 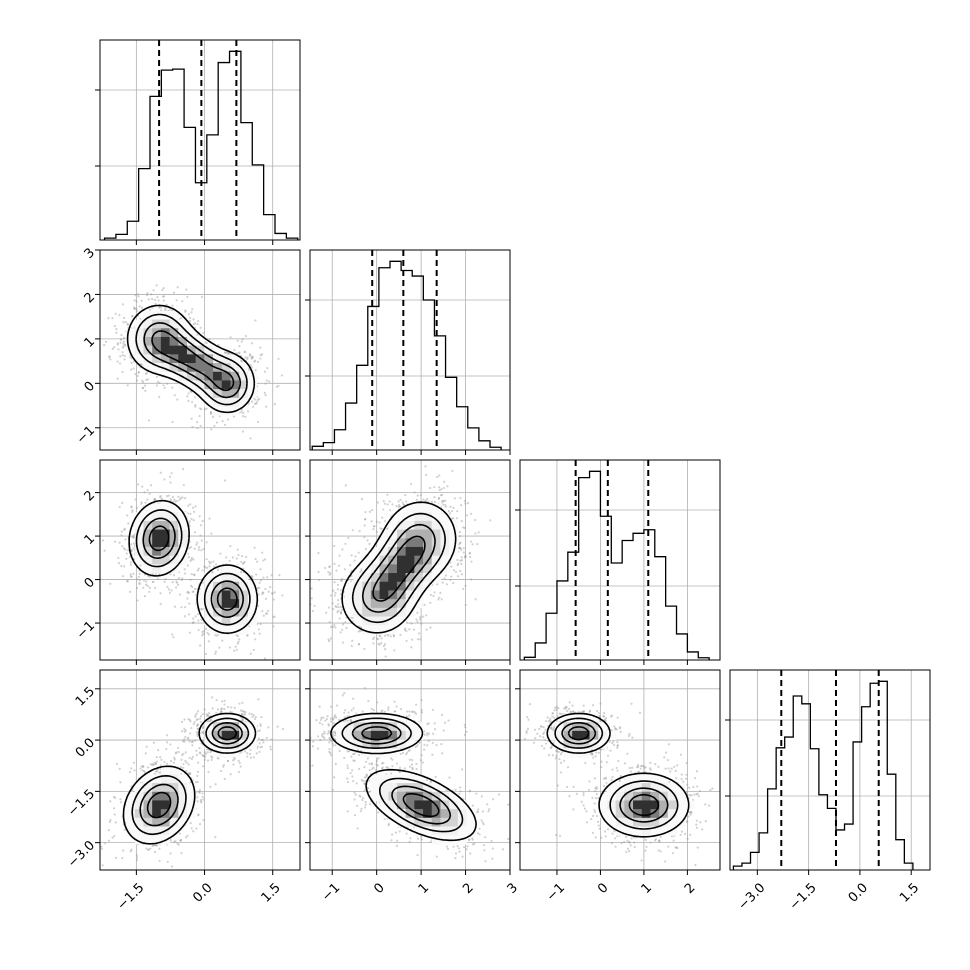 I want to click on y-tick-label: 1.5, so click(x=85, y=696).